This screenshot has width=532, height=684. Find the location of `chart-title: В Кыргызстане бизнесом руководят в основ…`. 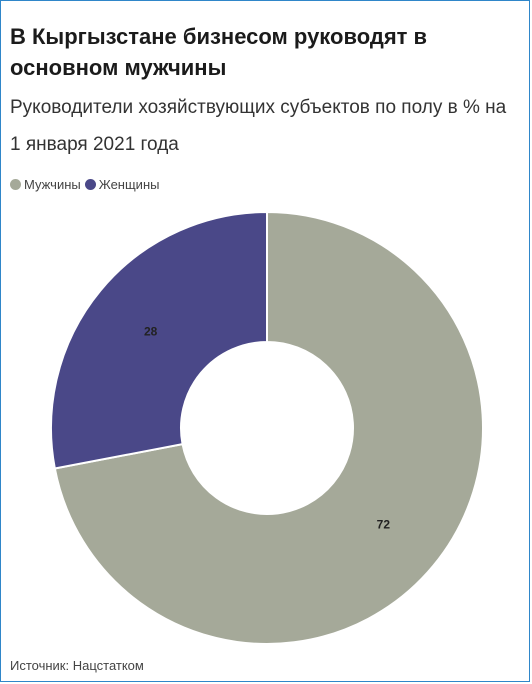

chart-title: В Кыргызстане бизнесом руководят в основ… is located at coordinates (219, 52).